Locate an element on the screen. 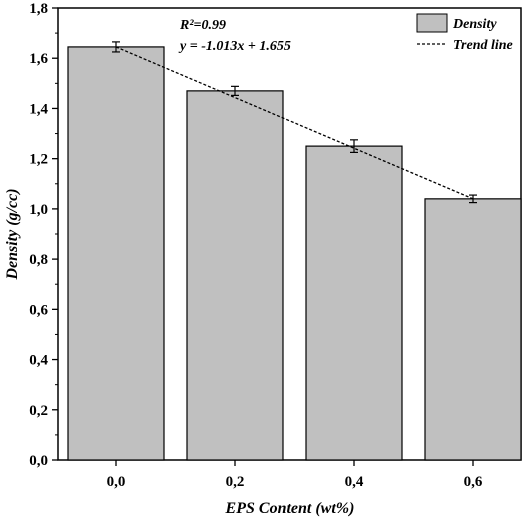  x-axis: 0,0 0,2 0,4 0,6 is located at coordinates (295, 475).